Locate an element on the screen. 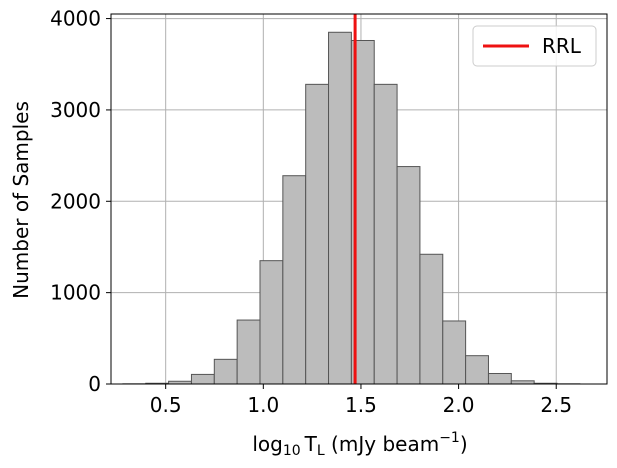 The image size is (617, 468). x-tick-label: 0.5 is located at coordinates (166, 405).